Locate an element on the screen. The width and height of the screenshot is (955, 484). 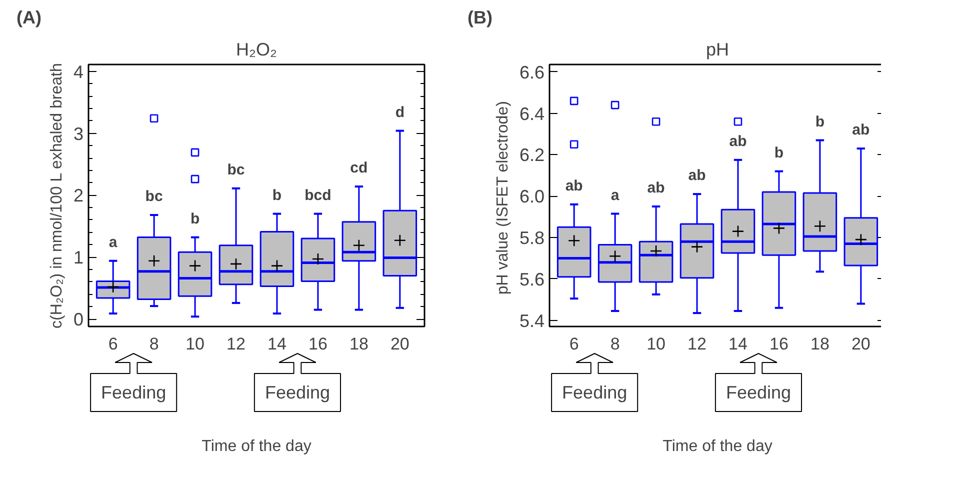
y-axis-title: c(H₂O₂) in nmol/100 L exhaled breath is located at coordinates (57, 195).